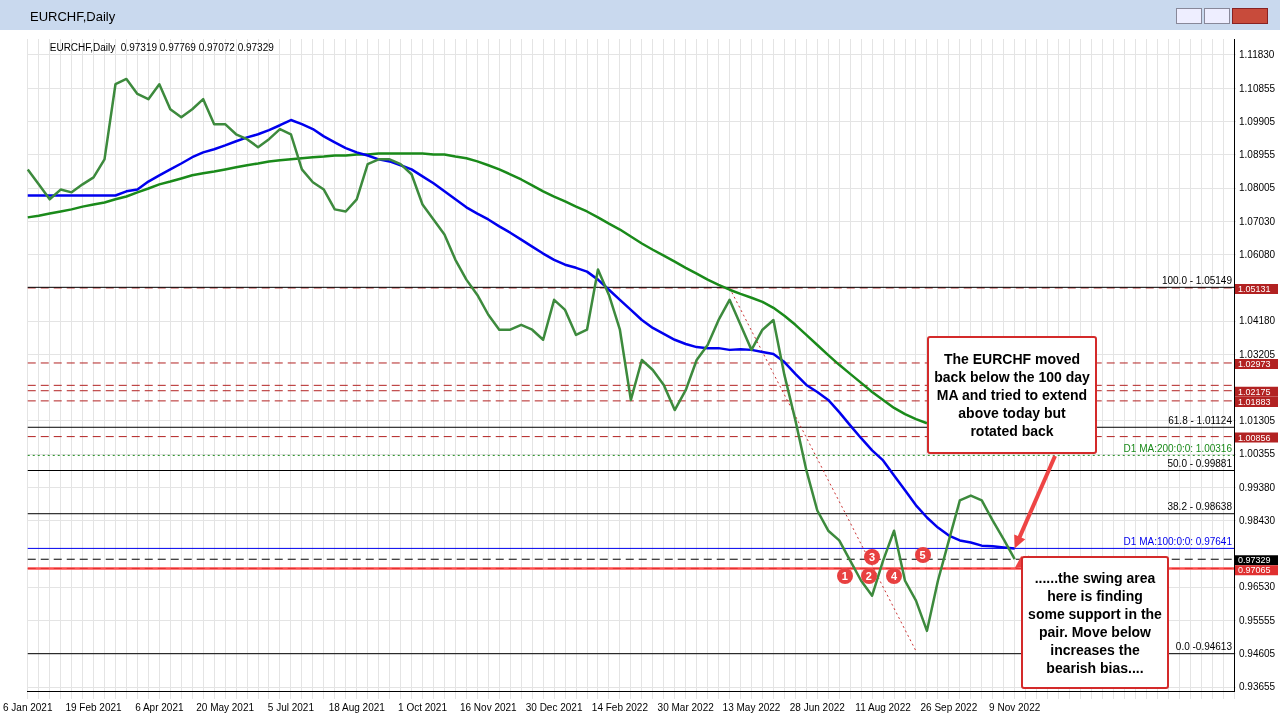 The width and height of the screenshot is (1280, 717). I want to click on ref-line-label: 0.97329, so click(1254, 560).